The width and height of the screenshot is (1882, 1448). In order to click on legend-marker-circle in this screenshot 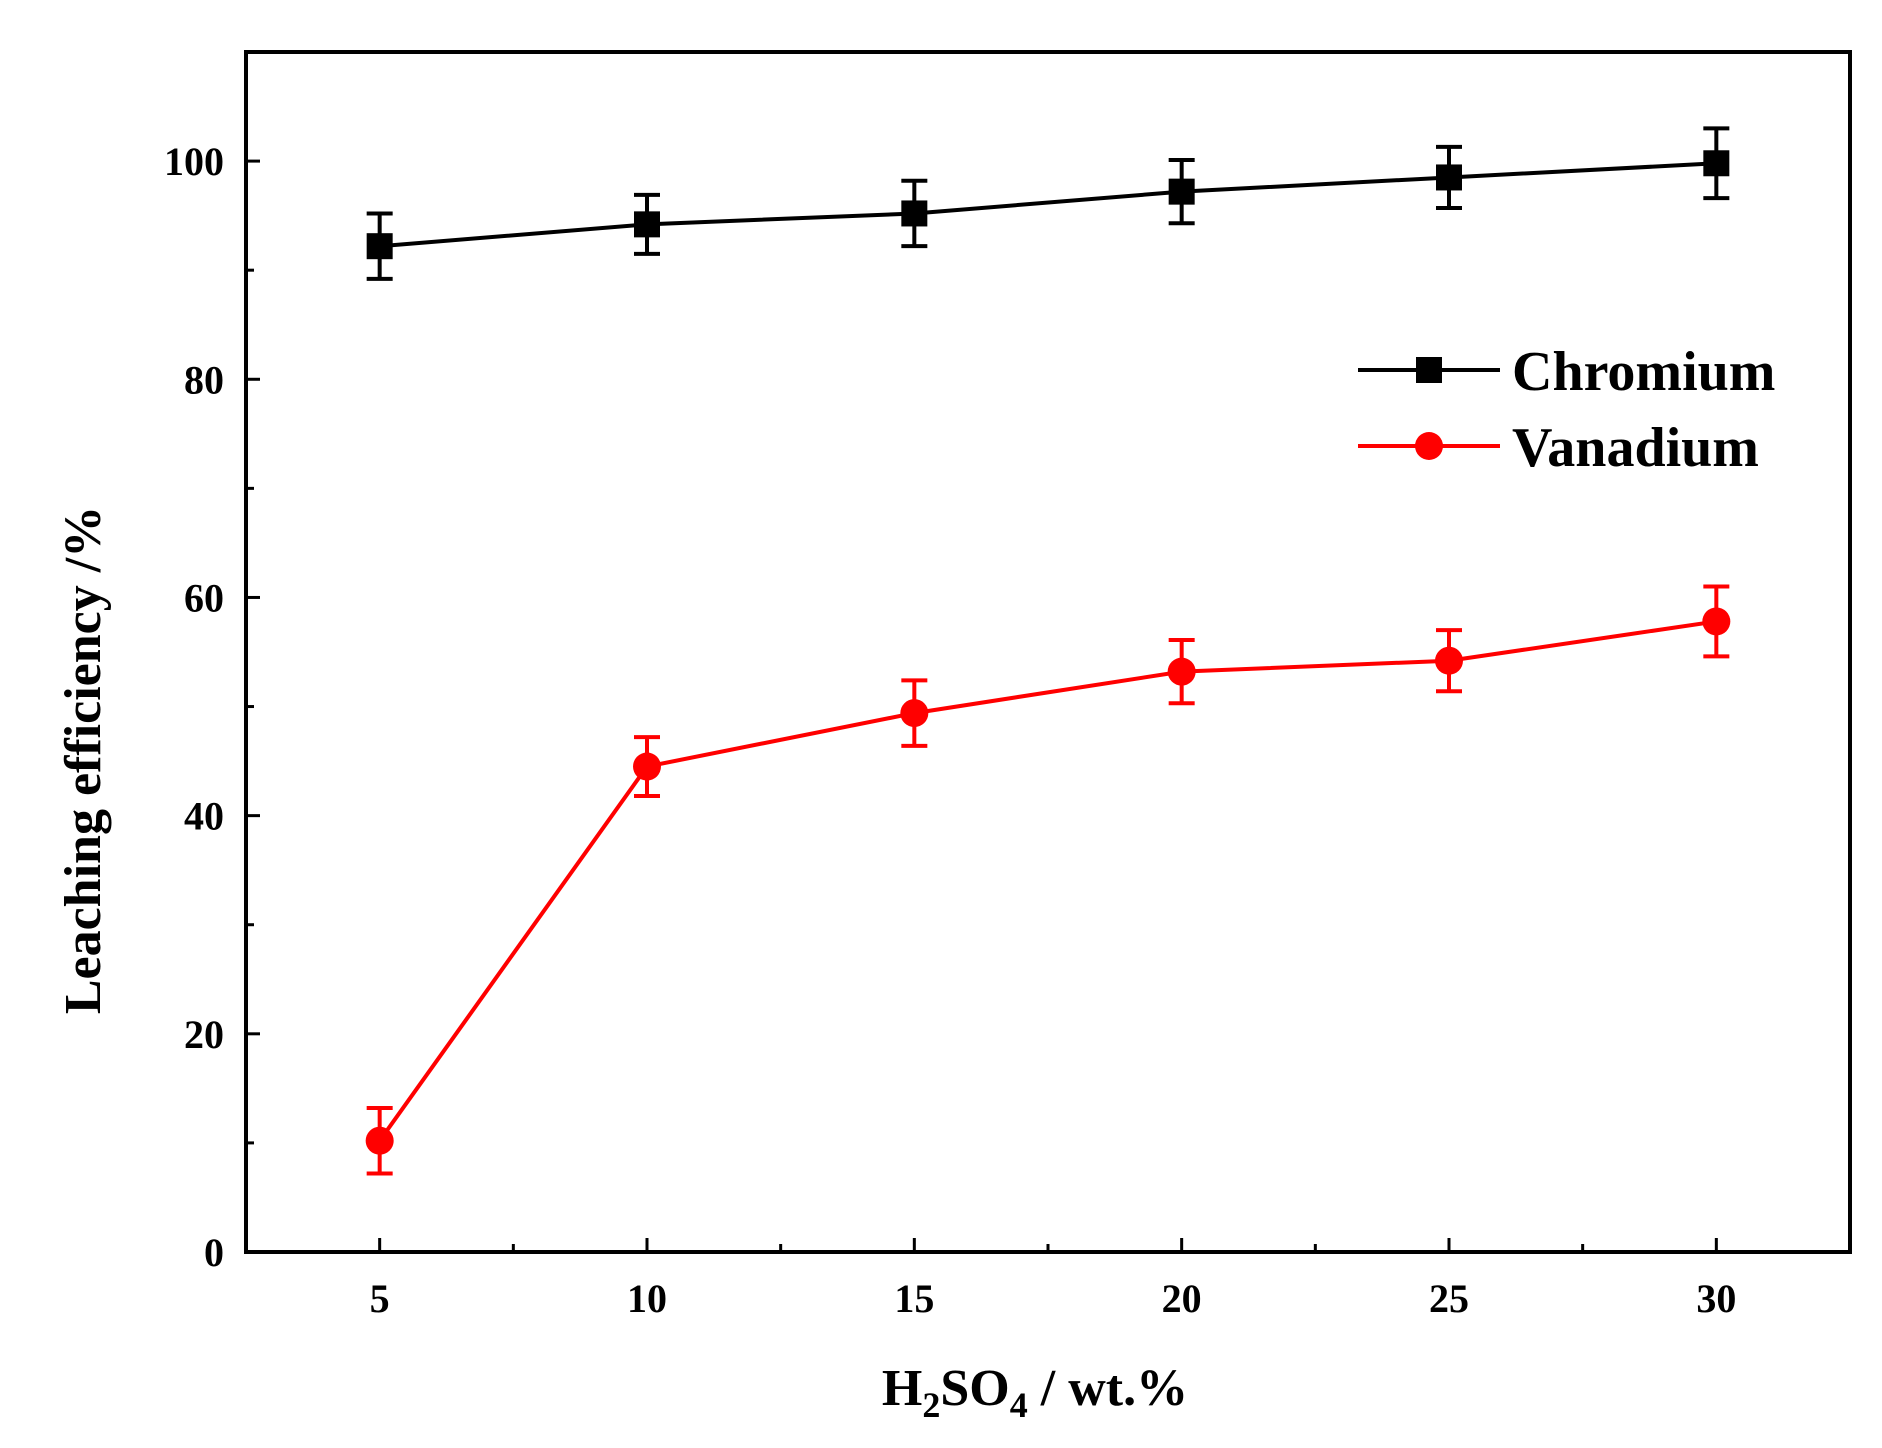, I will do `click(1429, 446)`.